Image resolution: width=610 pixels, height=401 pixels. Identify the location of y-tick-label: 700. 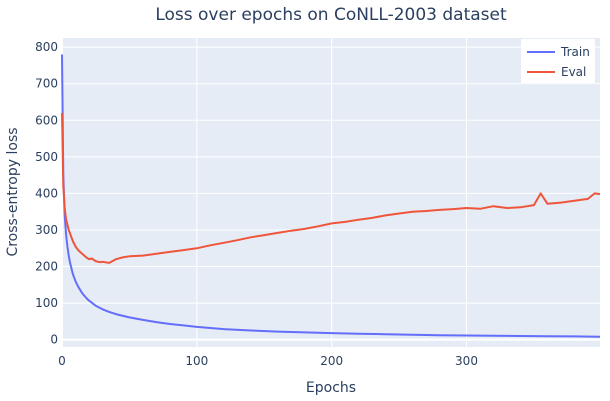
(46, 84).